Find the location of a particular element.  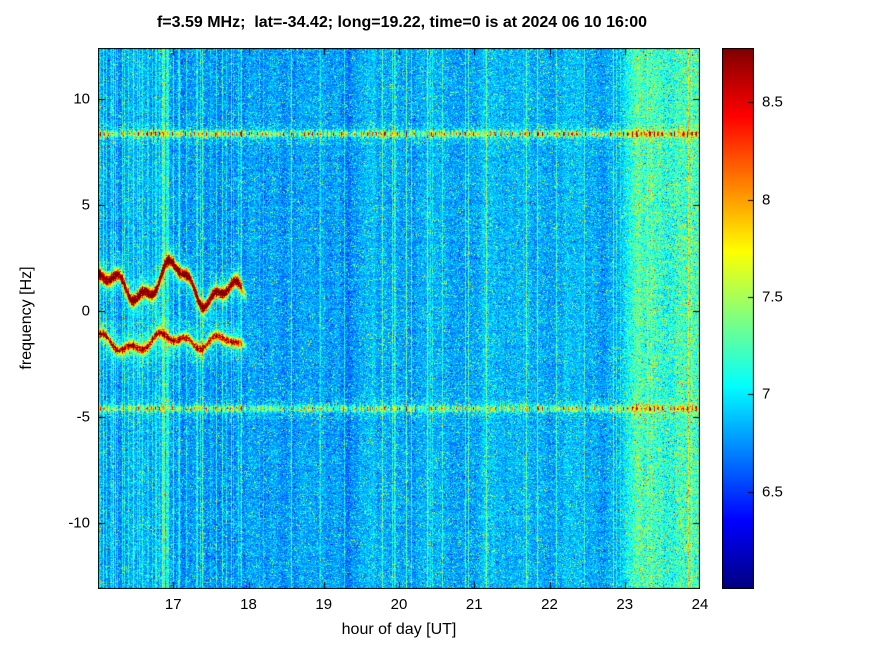

y-tick-label: 5 is located at coordinates (85, 205).